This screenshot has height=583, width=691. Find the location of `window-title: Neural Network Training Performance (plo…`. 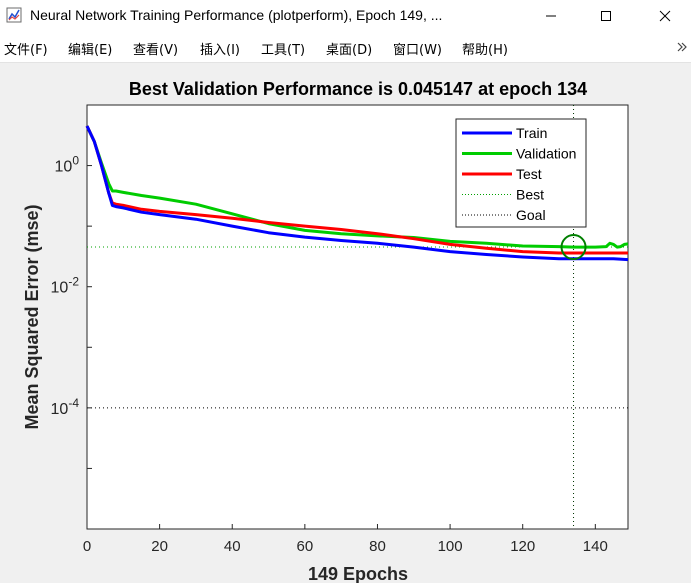

window-title: Neural Network Training Performance (plo… is located at coordinates (236, 15).